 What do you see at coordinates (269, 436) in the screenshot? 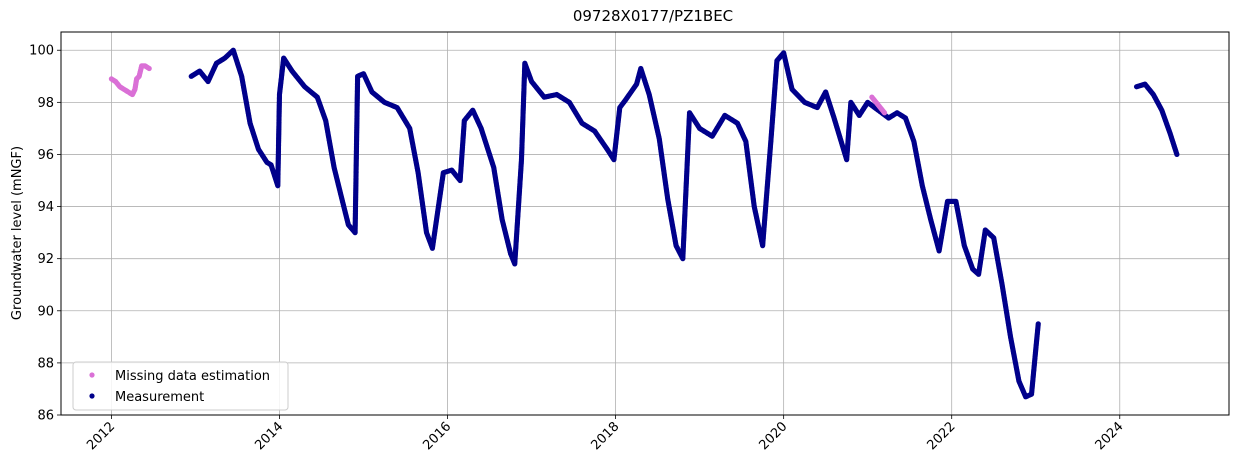
I see `x-tick-label: 2014` at bounding box center [269, 436].